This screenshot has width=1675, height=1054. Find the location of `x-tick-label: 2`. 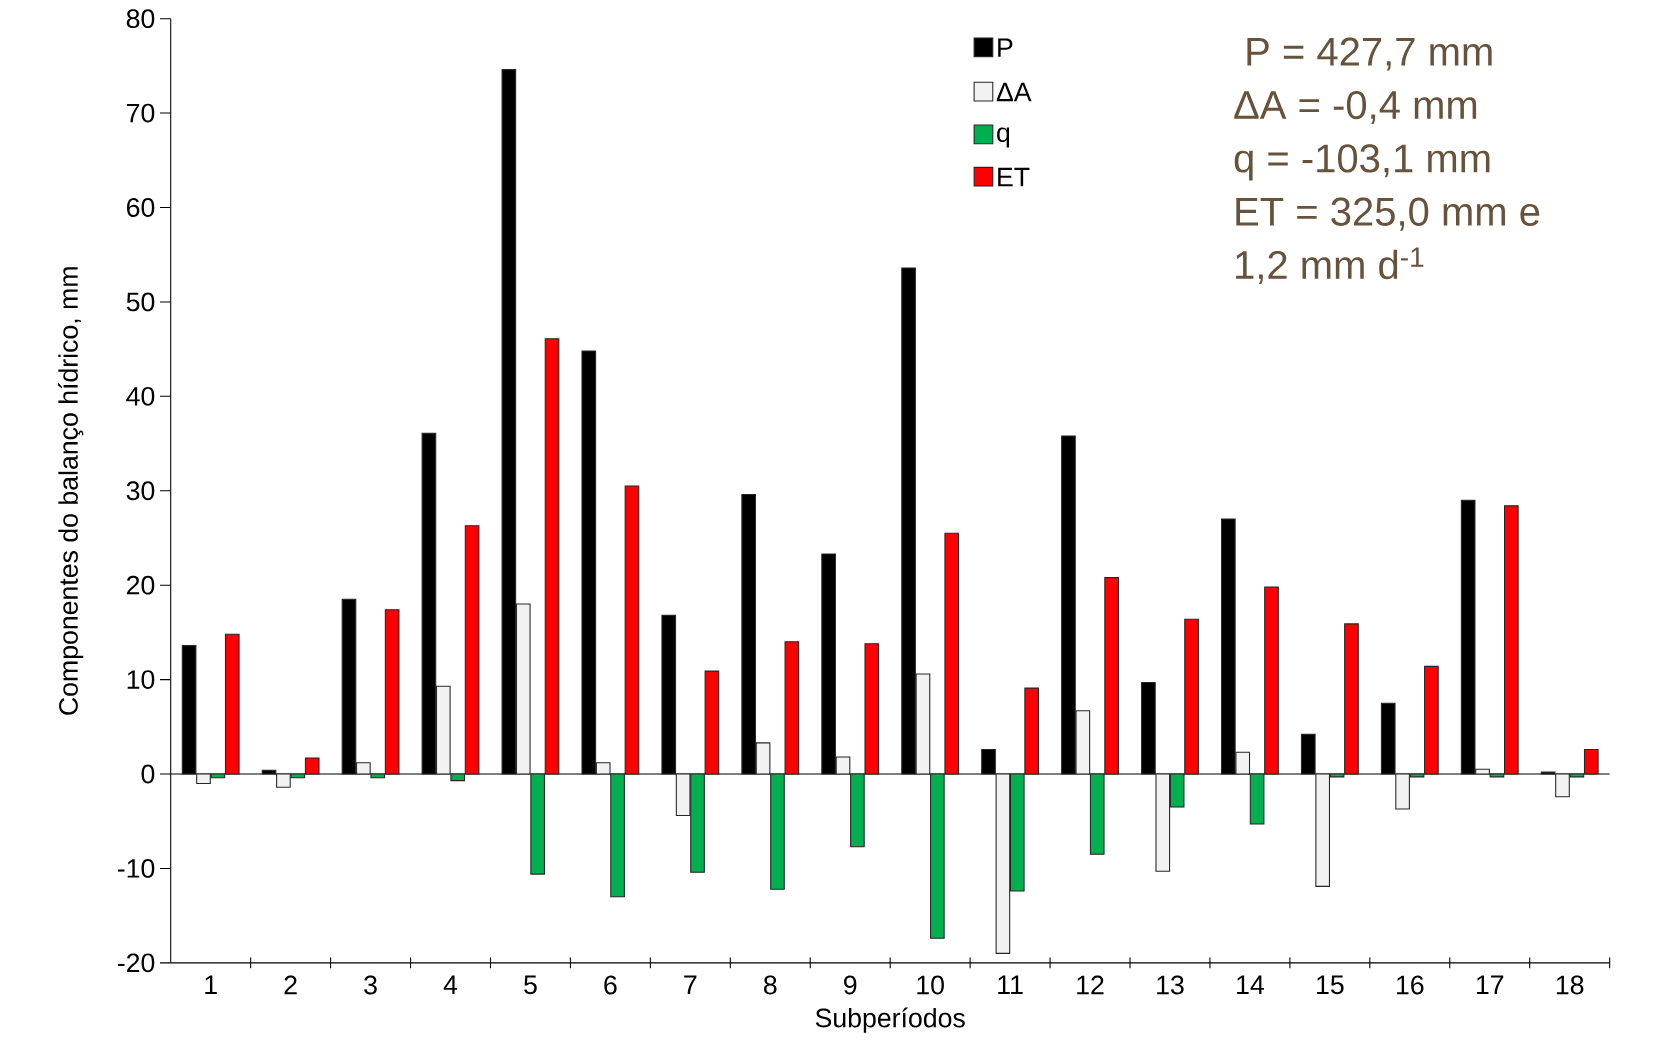

x-tick-label: 2 is located at coordinates (290, 985).